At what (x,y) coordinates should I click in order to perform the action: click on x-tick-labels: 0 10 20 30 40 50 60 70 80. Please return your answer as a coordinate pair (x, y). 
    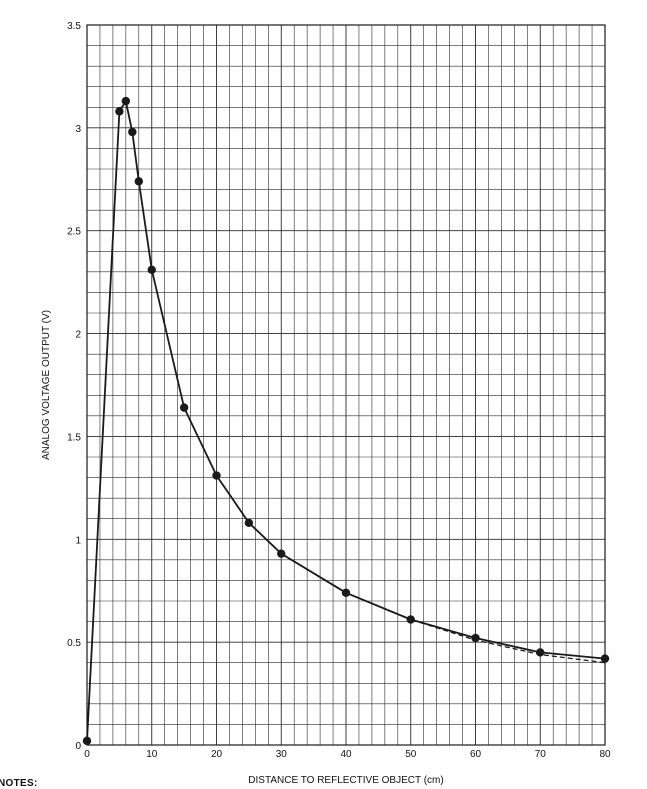
    Looking at the image, I should click on (347, 754).